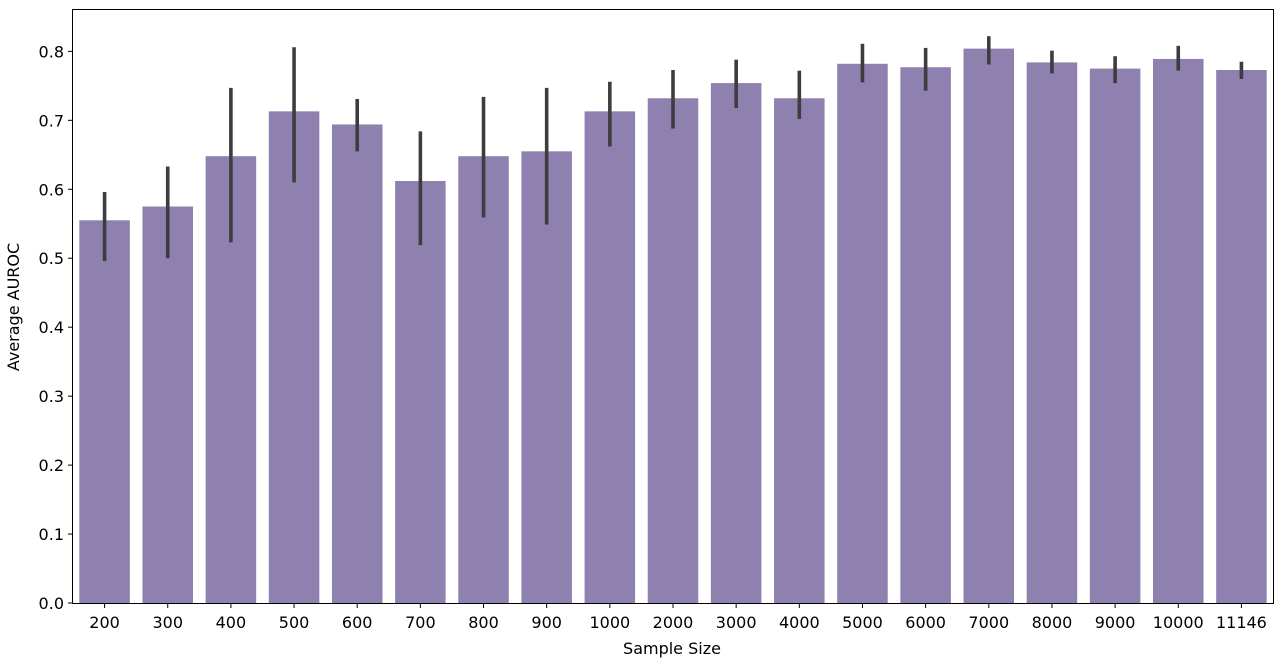 The image size is (1280, 666). Describe the element at coordinates (1178, 622) in the screenshot. I see `x-tick-label: 10000` at that location.